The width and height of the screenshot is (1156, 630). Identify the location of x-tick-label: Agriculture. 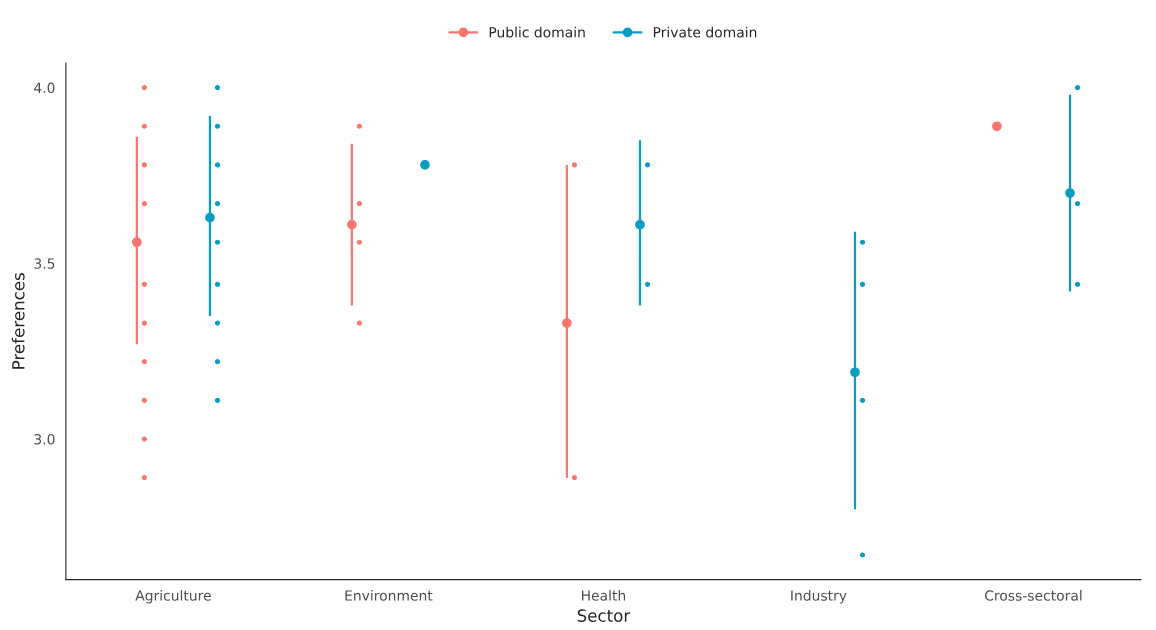
(173, 597).